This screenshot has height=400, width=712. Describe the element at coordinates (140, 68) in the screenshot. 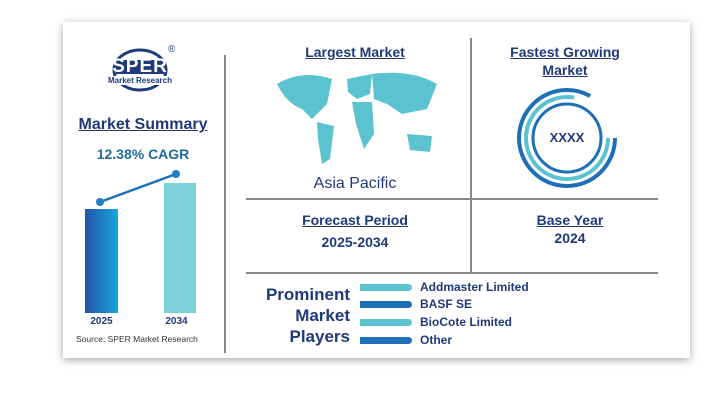

I see `sper-logo: SPER Market Research ®` at that location.